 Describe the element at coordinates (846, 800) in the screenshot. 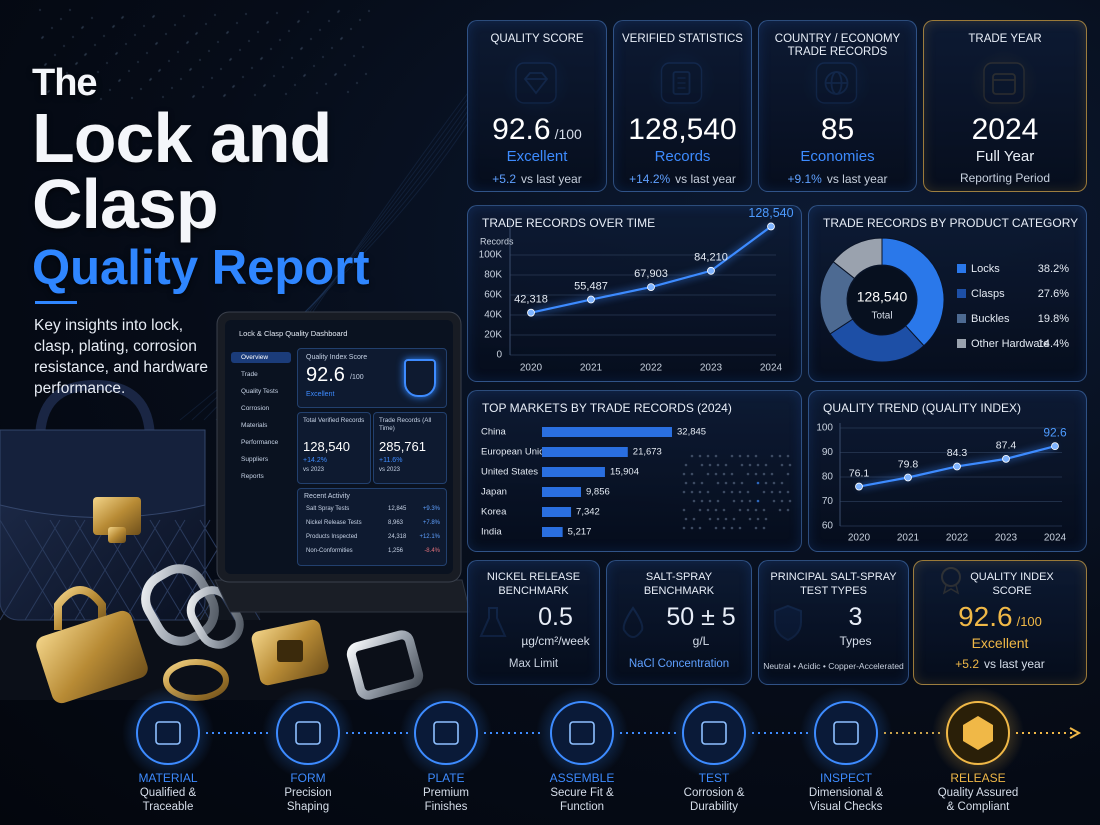

I see `step-description: Dimensional & Visual Checks` at that location.